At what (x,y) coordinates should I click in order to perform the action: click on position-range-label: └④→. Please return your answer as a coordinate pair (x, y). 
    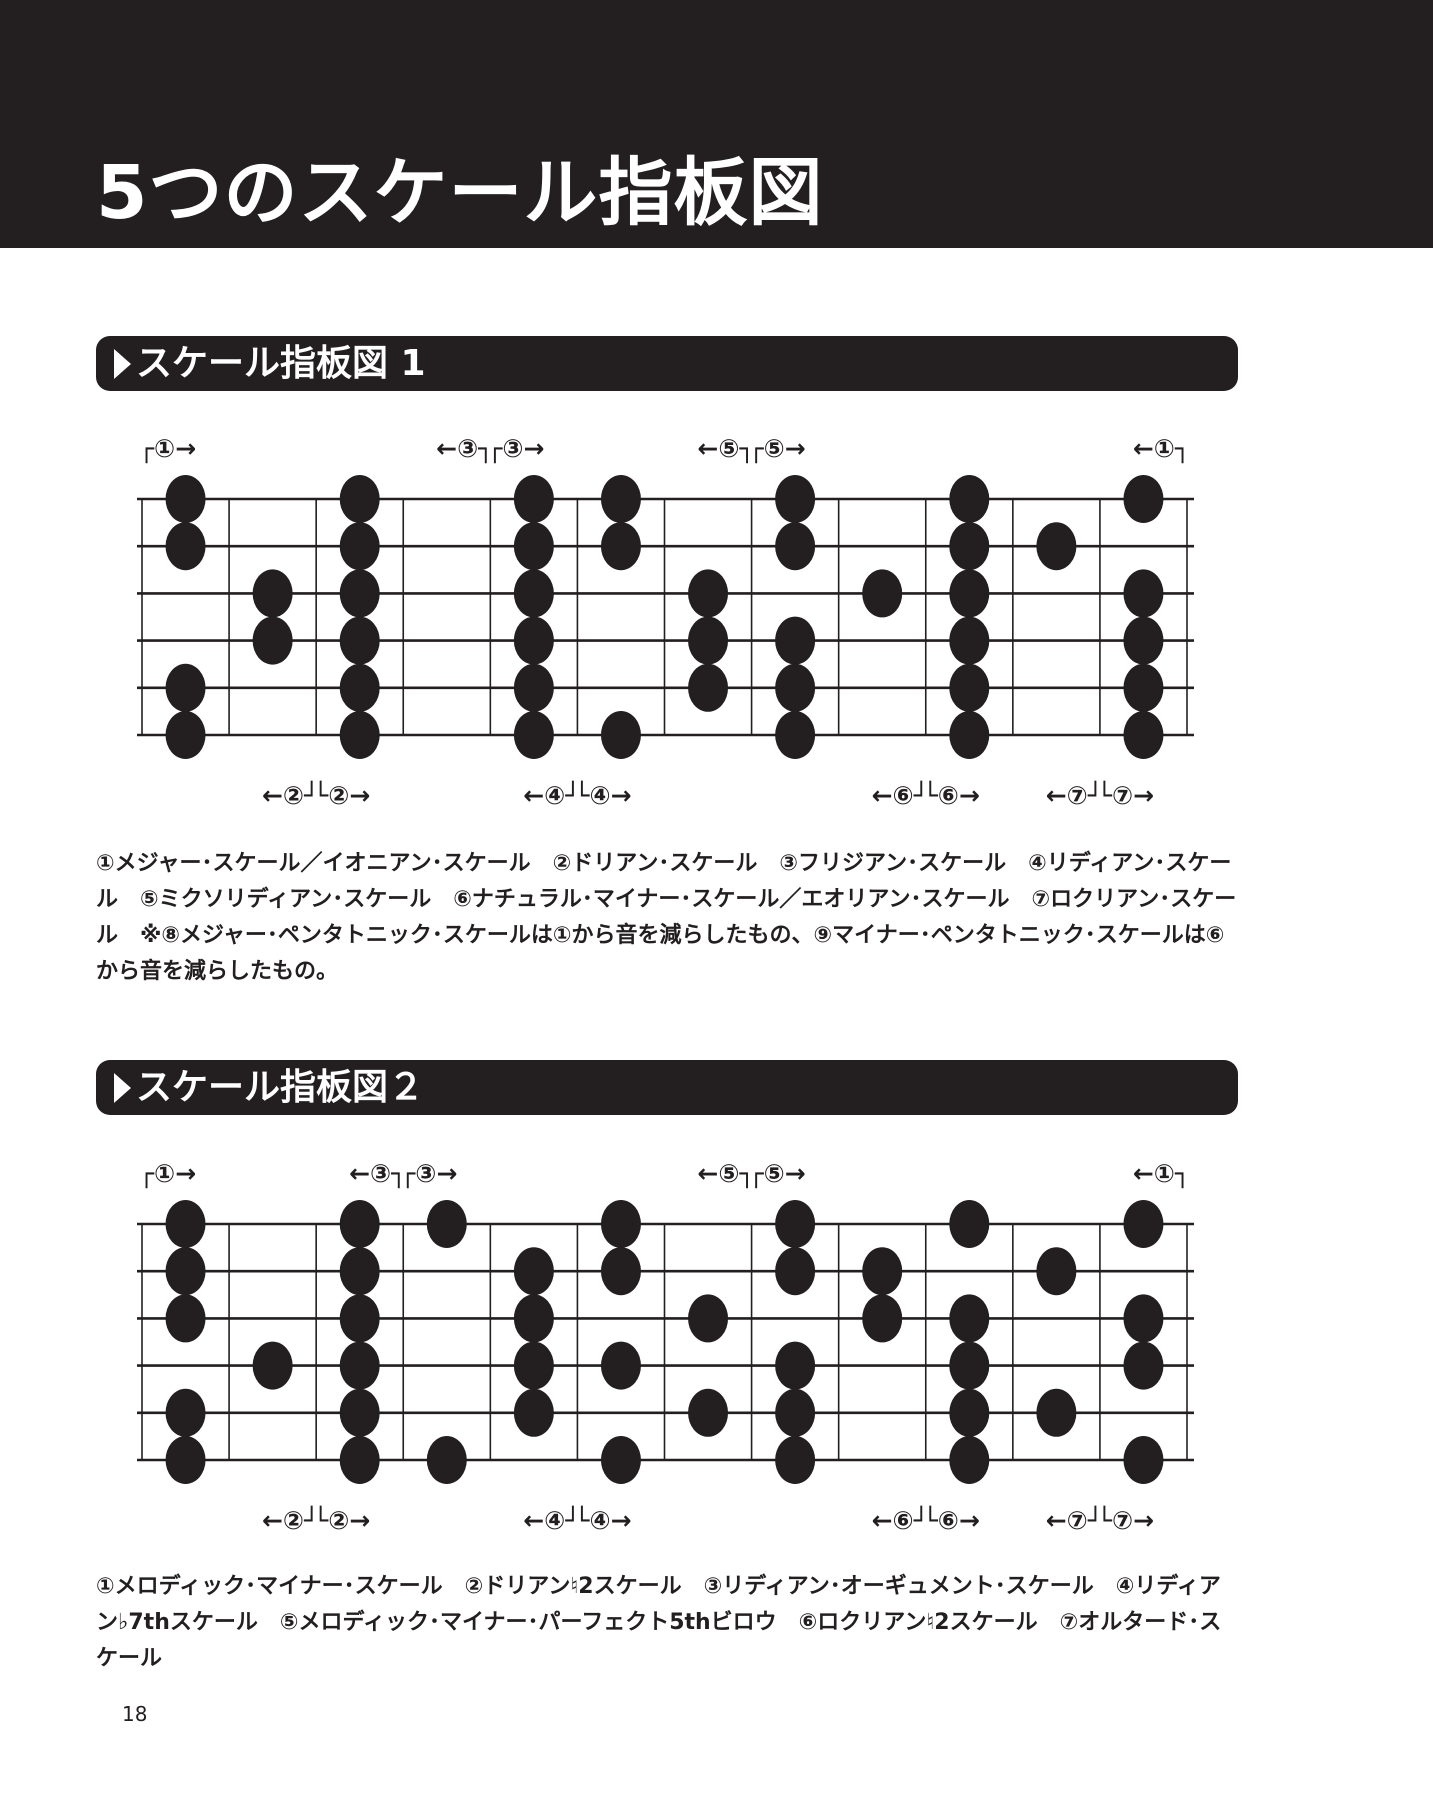
    Looking at the image, I should click on (602, 1520).